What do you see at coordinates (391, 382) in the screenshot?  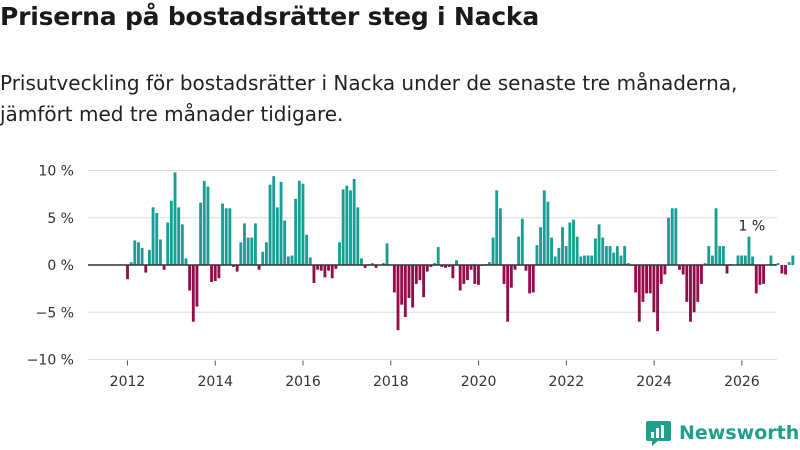 I see `x-tick-label: 2018` at bounding box center [391, 382].